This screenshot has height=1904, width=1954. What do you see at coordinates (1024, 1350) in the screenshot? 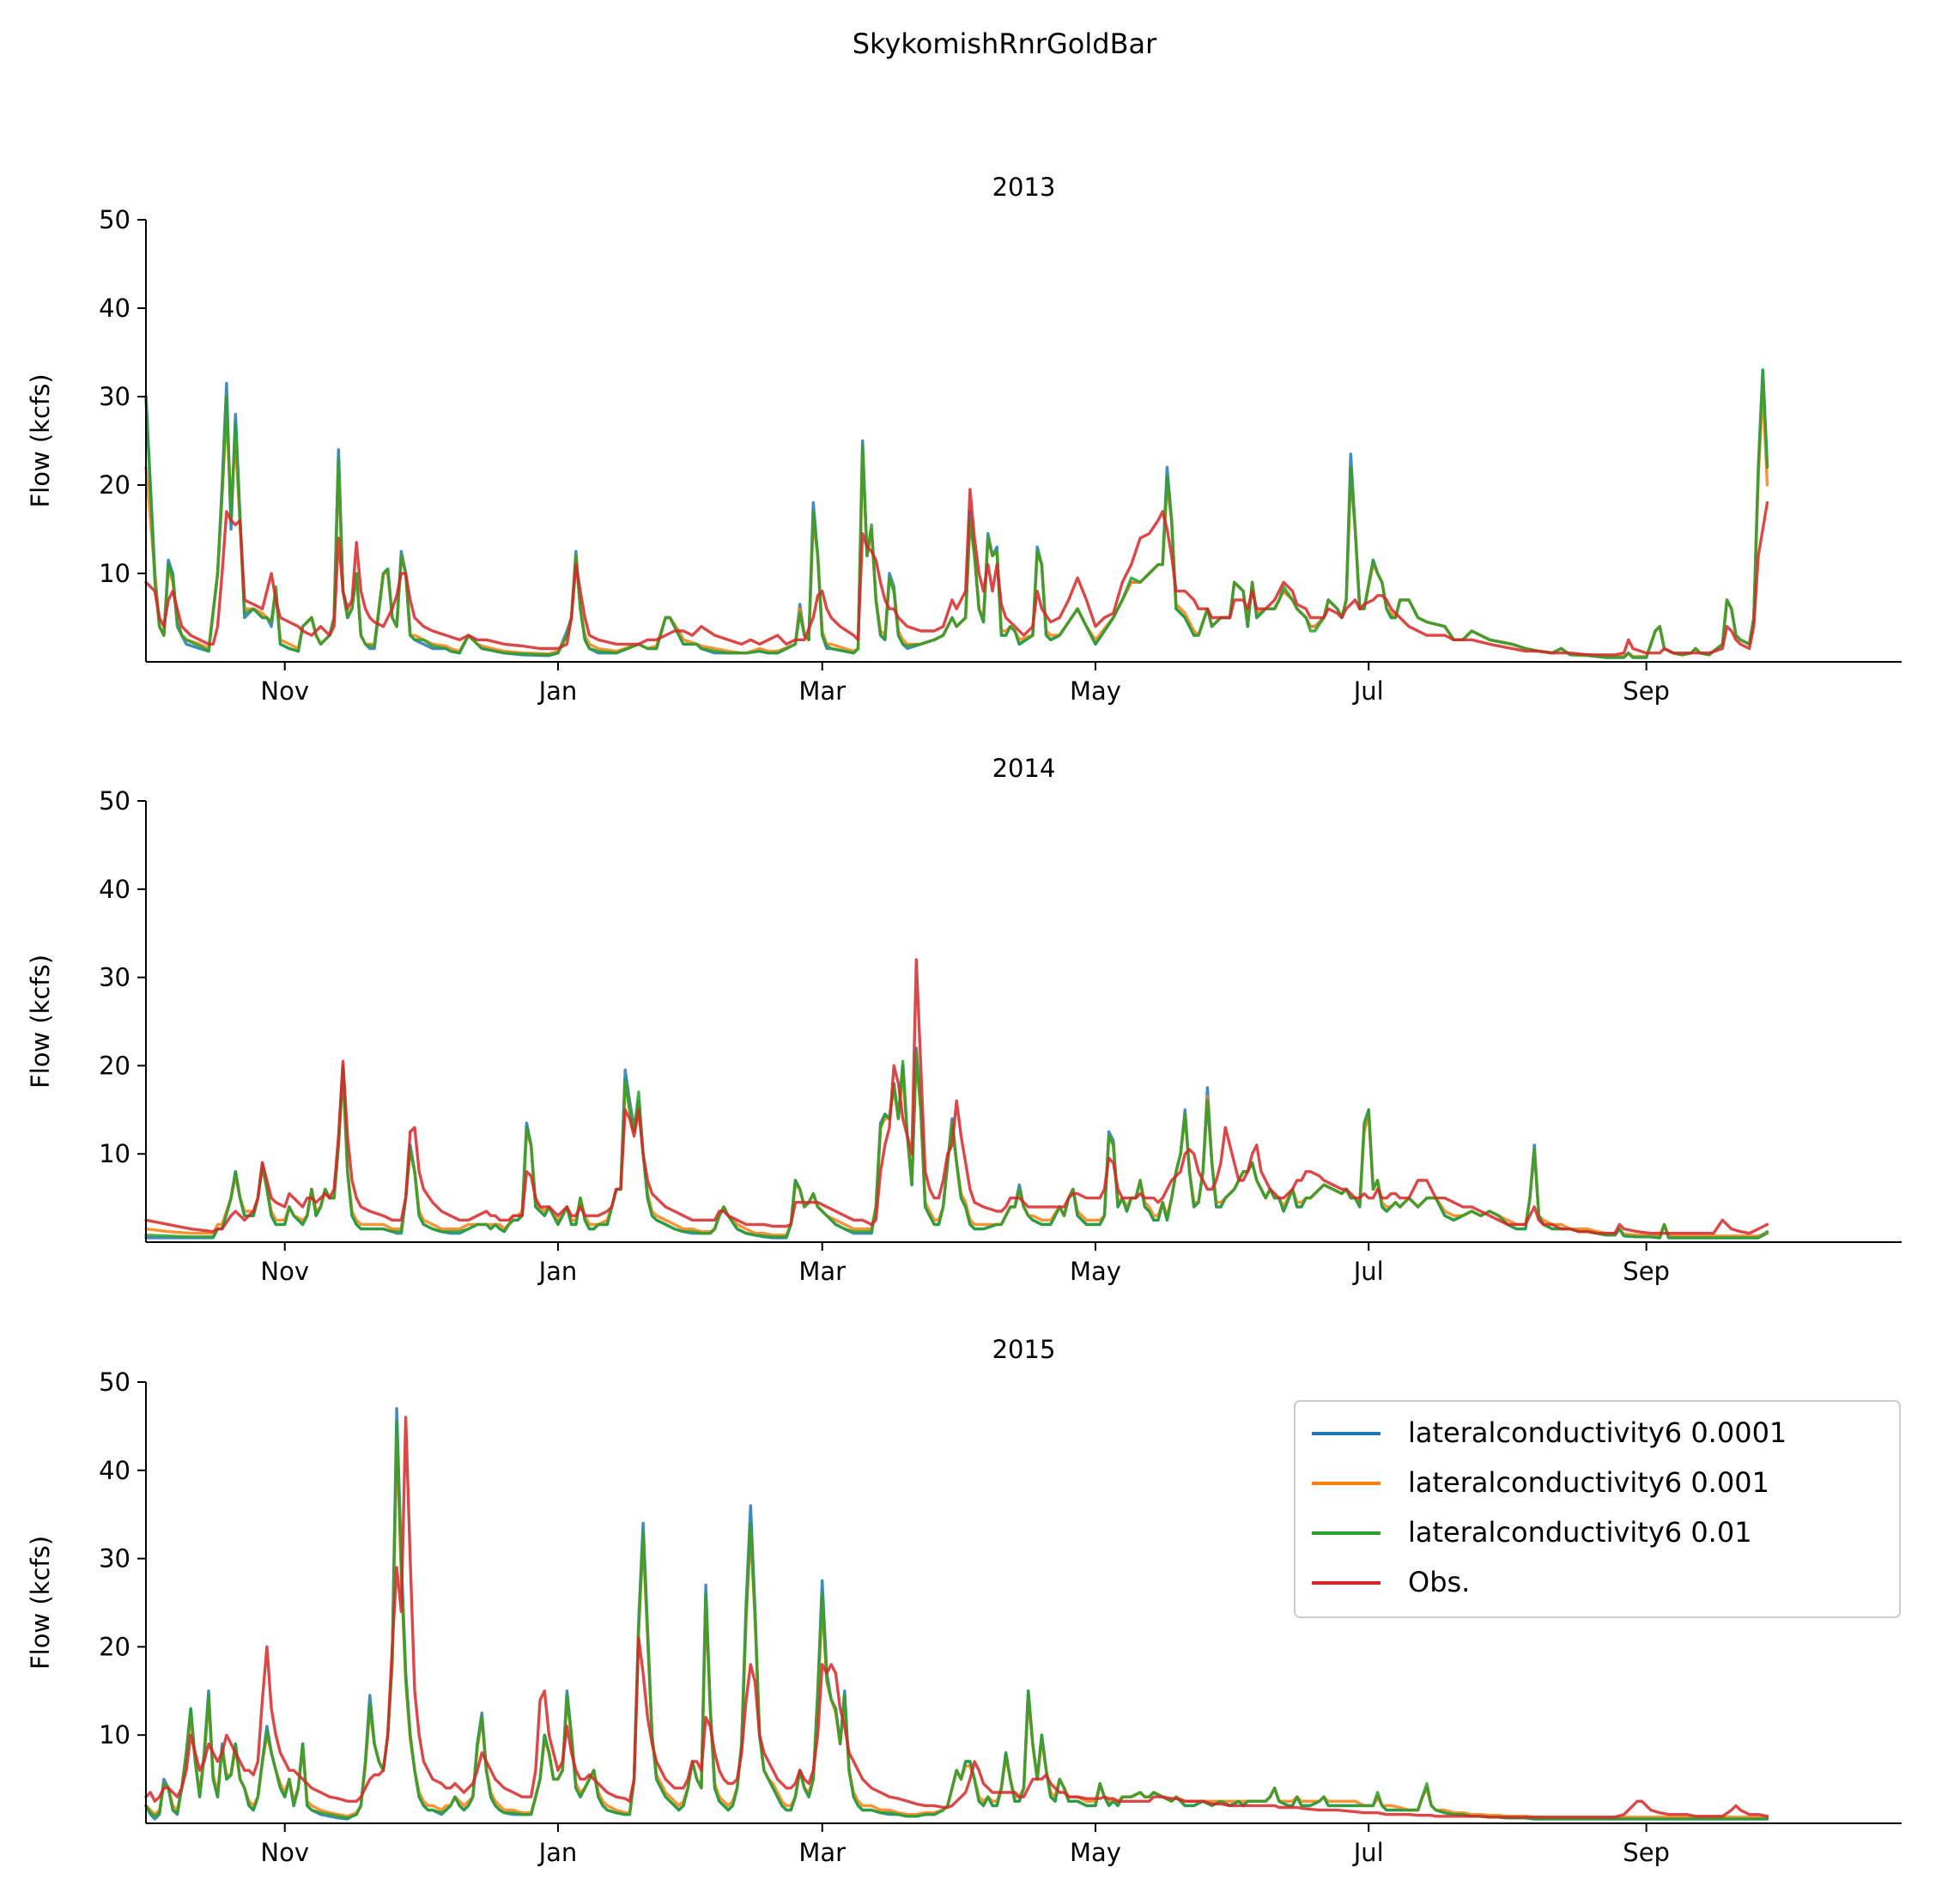
I see `panel-title: 2015` at bounding box center [1024, 1350].